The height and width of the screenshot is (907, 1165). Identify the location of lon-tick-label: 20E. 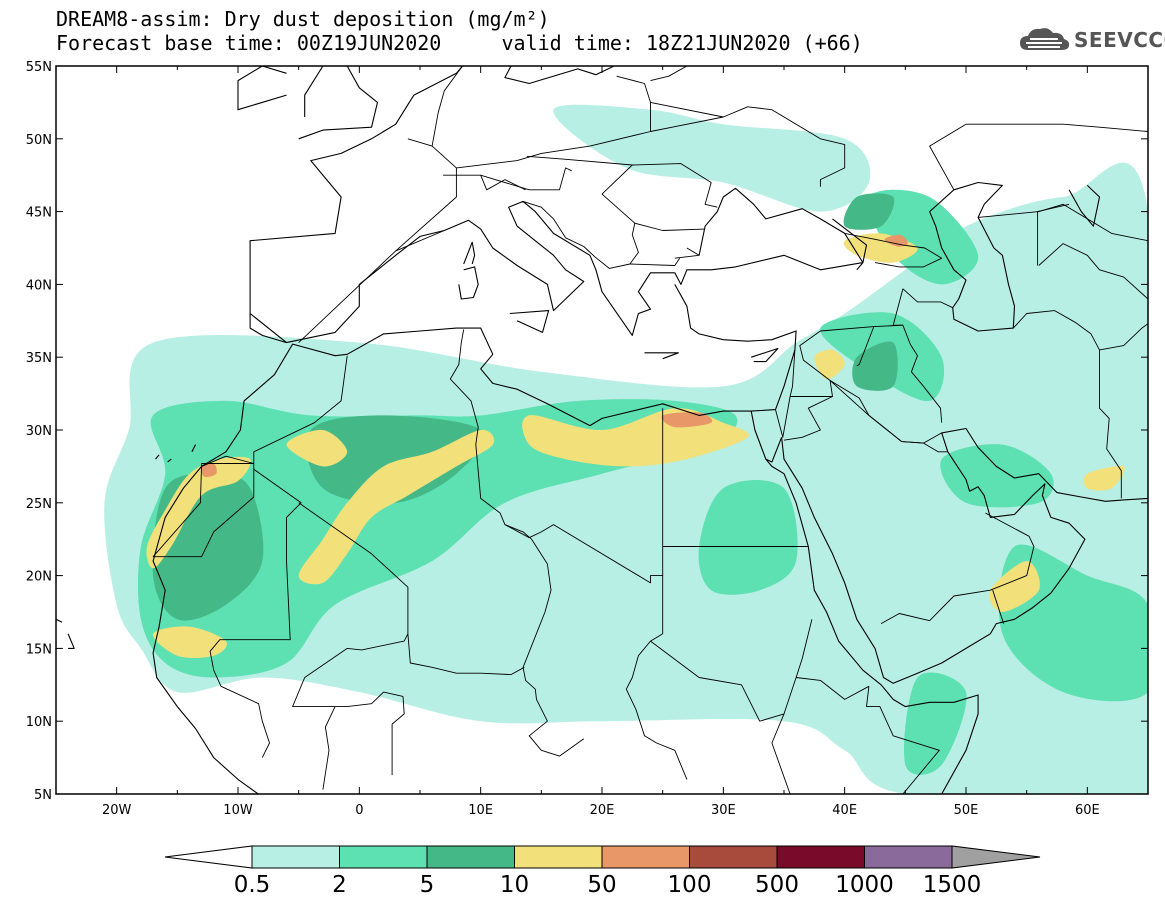
(602, 810).